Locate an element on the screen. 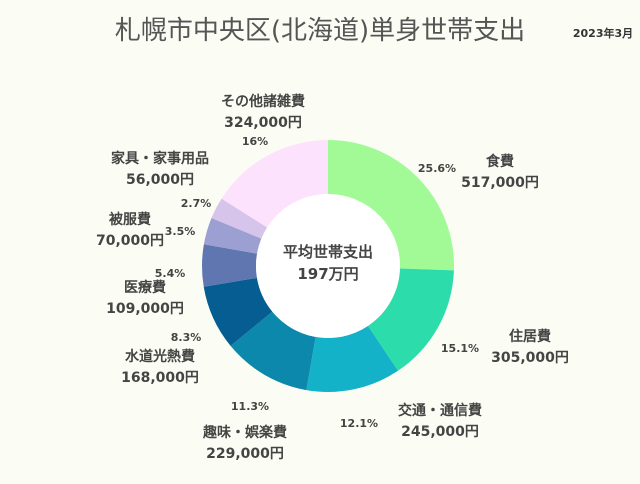 This screenshot has height=484, width=640. center-label: 平均世帯支出 is located at coordinates (328, 252).